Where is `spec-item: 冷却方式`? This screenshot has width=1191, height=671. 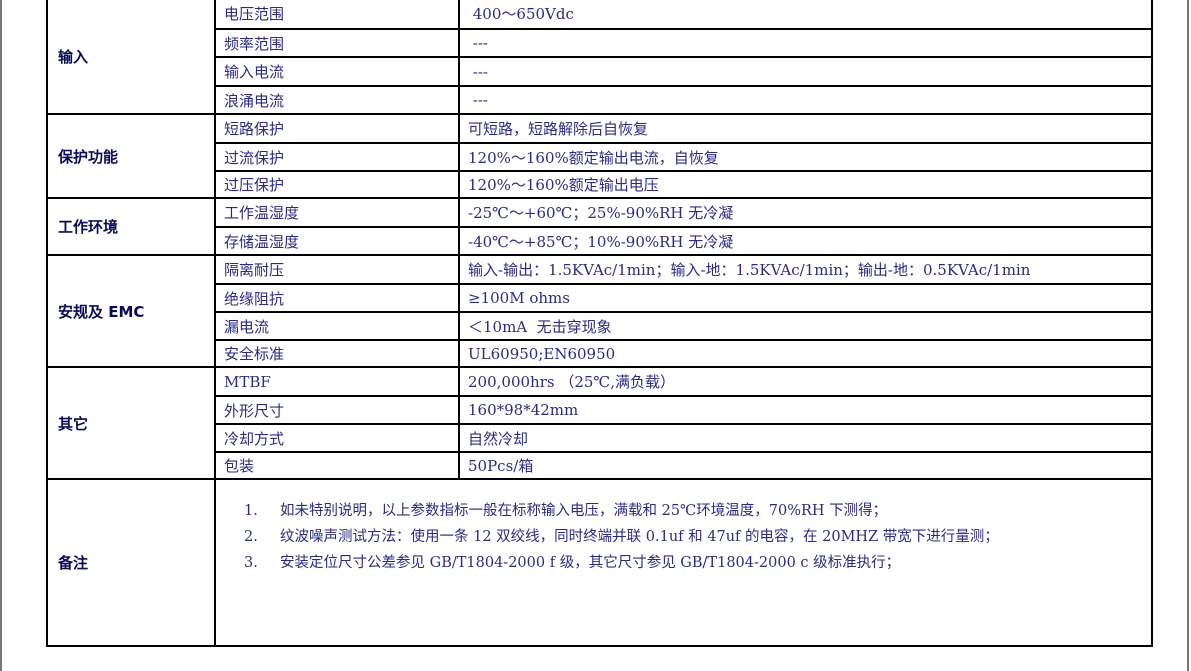 spec-item: 冷却方式 is located at coordinates (337, 438).